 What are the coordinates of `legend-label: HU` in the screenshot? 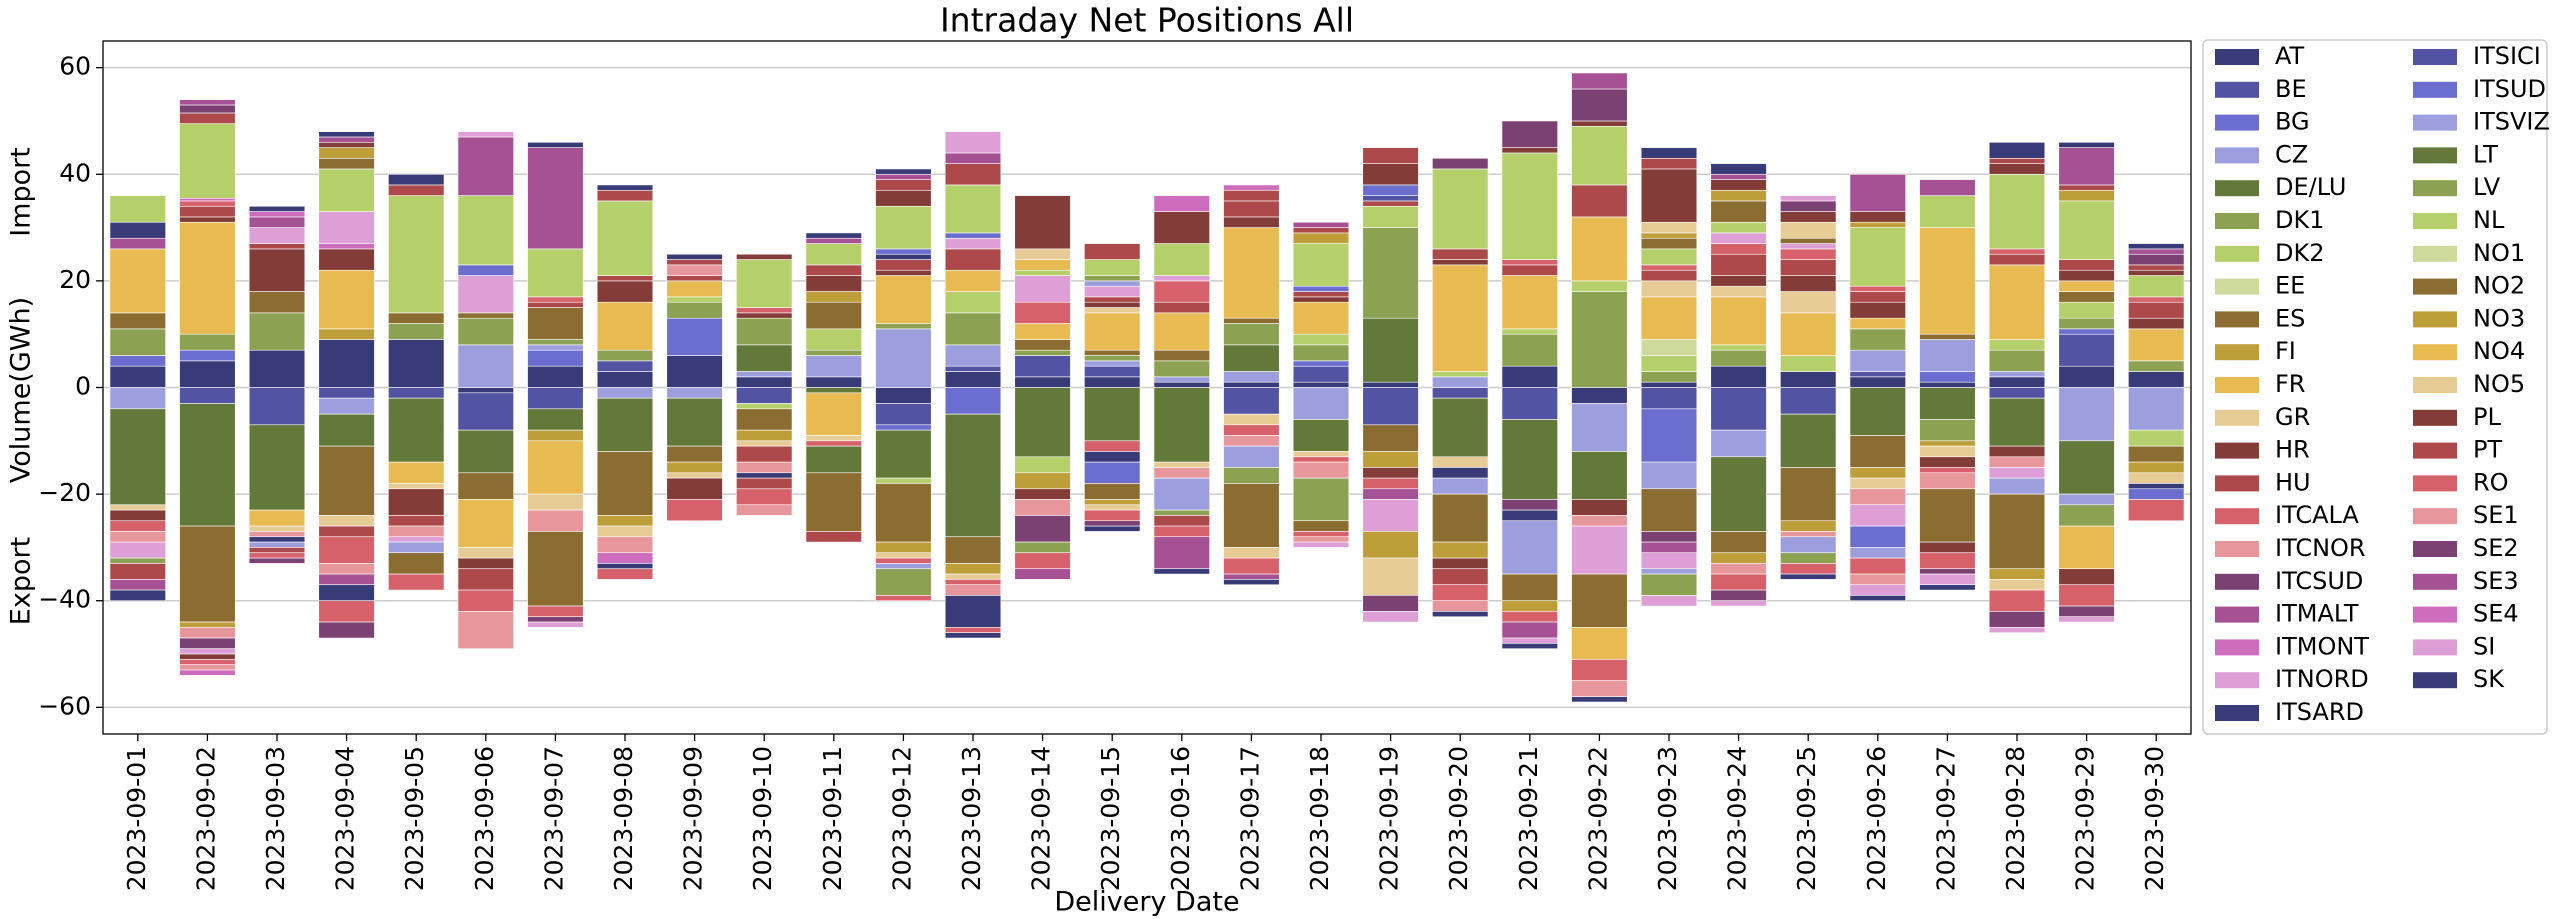 It's located at (2293, 482).